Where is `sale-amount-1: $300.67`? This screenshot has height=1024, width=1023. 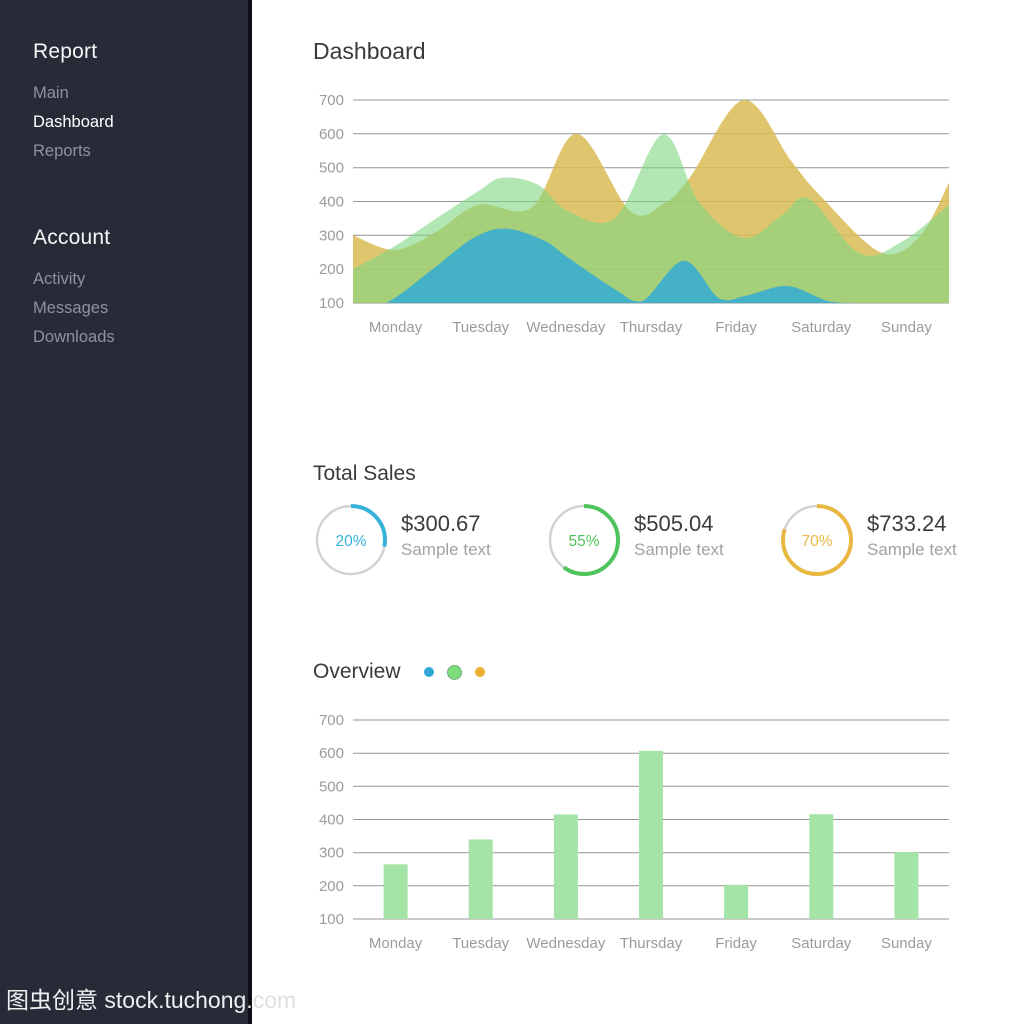
sale-amount-1: $300.67 is located at coordinates (441, 523).